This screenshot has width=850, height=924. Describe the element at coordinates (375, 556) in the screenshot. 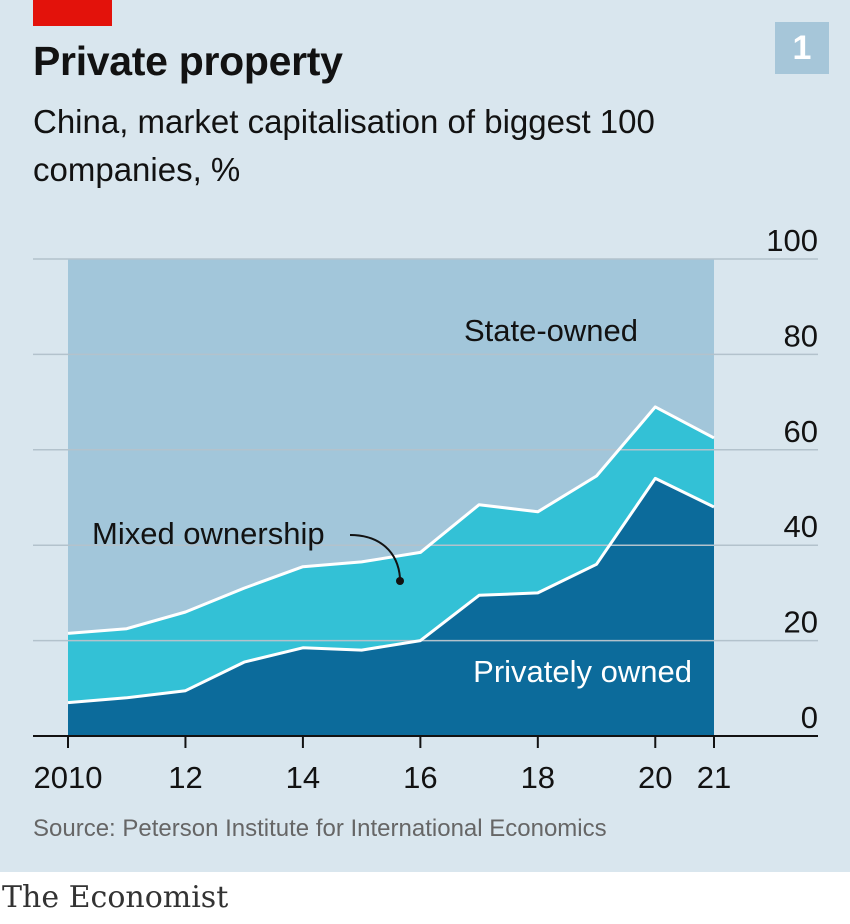

I see `mixed-ownership-pointer` at that location.